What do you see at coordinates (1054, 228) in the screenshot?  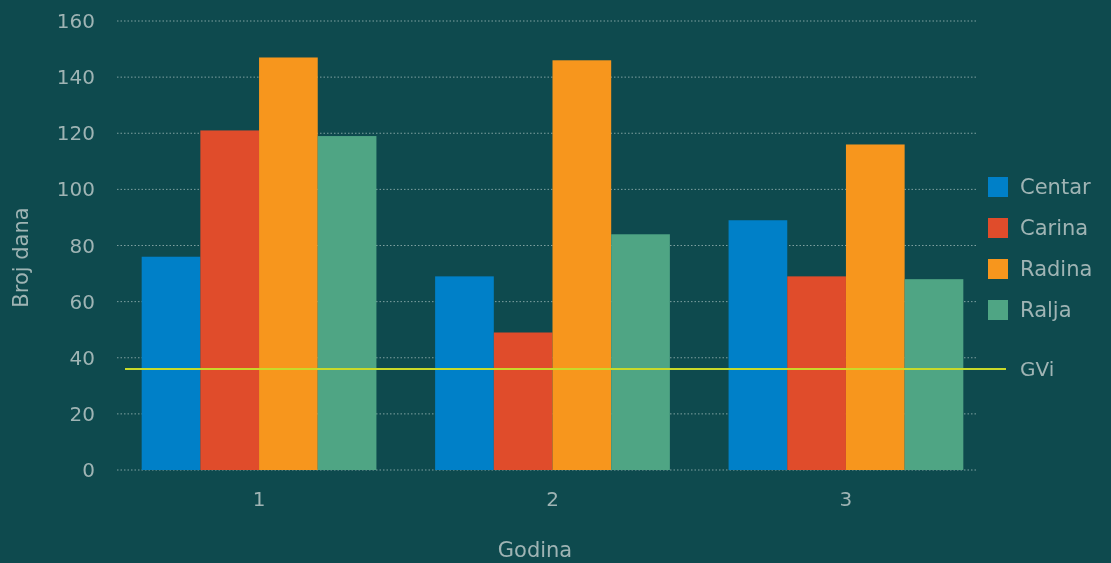 I see `legend-label: Carina` at bounding box center [1054, 228].